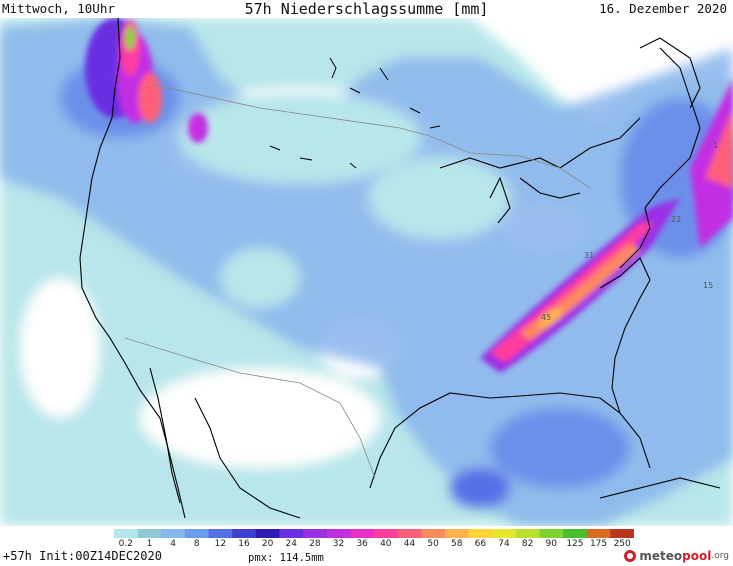 Image resolution: width=733 pixels, height=566 pixels. Describe the element at coordinates (622, 544) in the screenshot. I see `scale-tick-label: 250` at that location.